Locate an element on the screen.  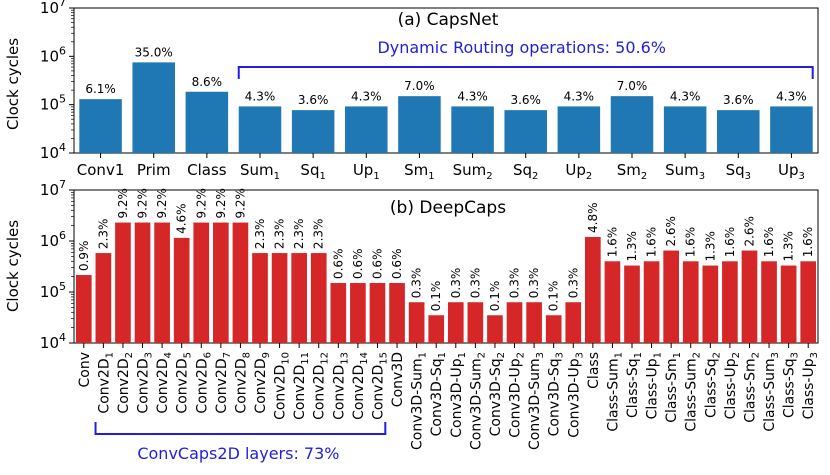
x-tick-label: Class-Up2 is located at coordinates (732, 385).